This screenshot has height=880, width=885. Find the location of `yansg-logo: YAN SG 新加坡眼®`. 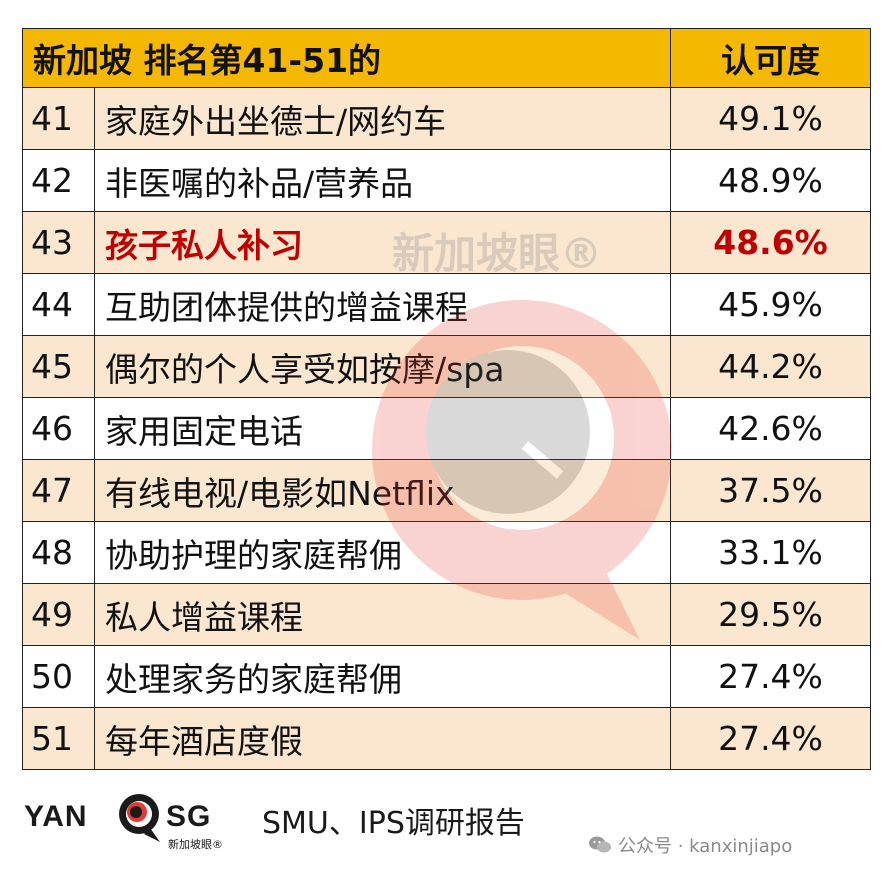

yansg-logo: YAN SG 新加坡眼® is located at coordinates (134, 825).